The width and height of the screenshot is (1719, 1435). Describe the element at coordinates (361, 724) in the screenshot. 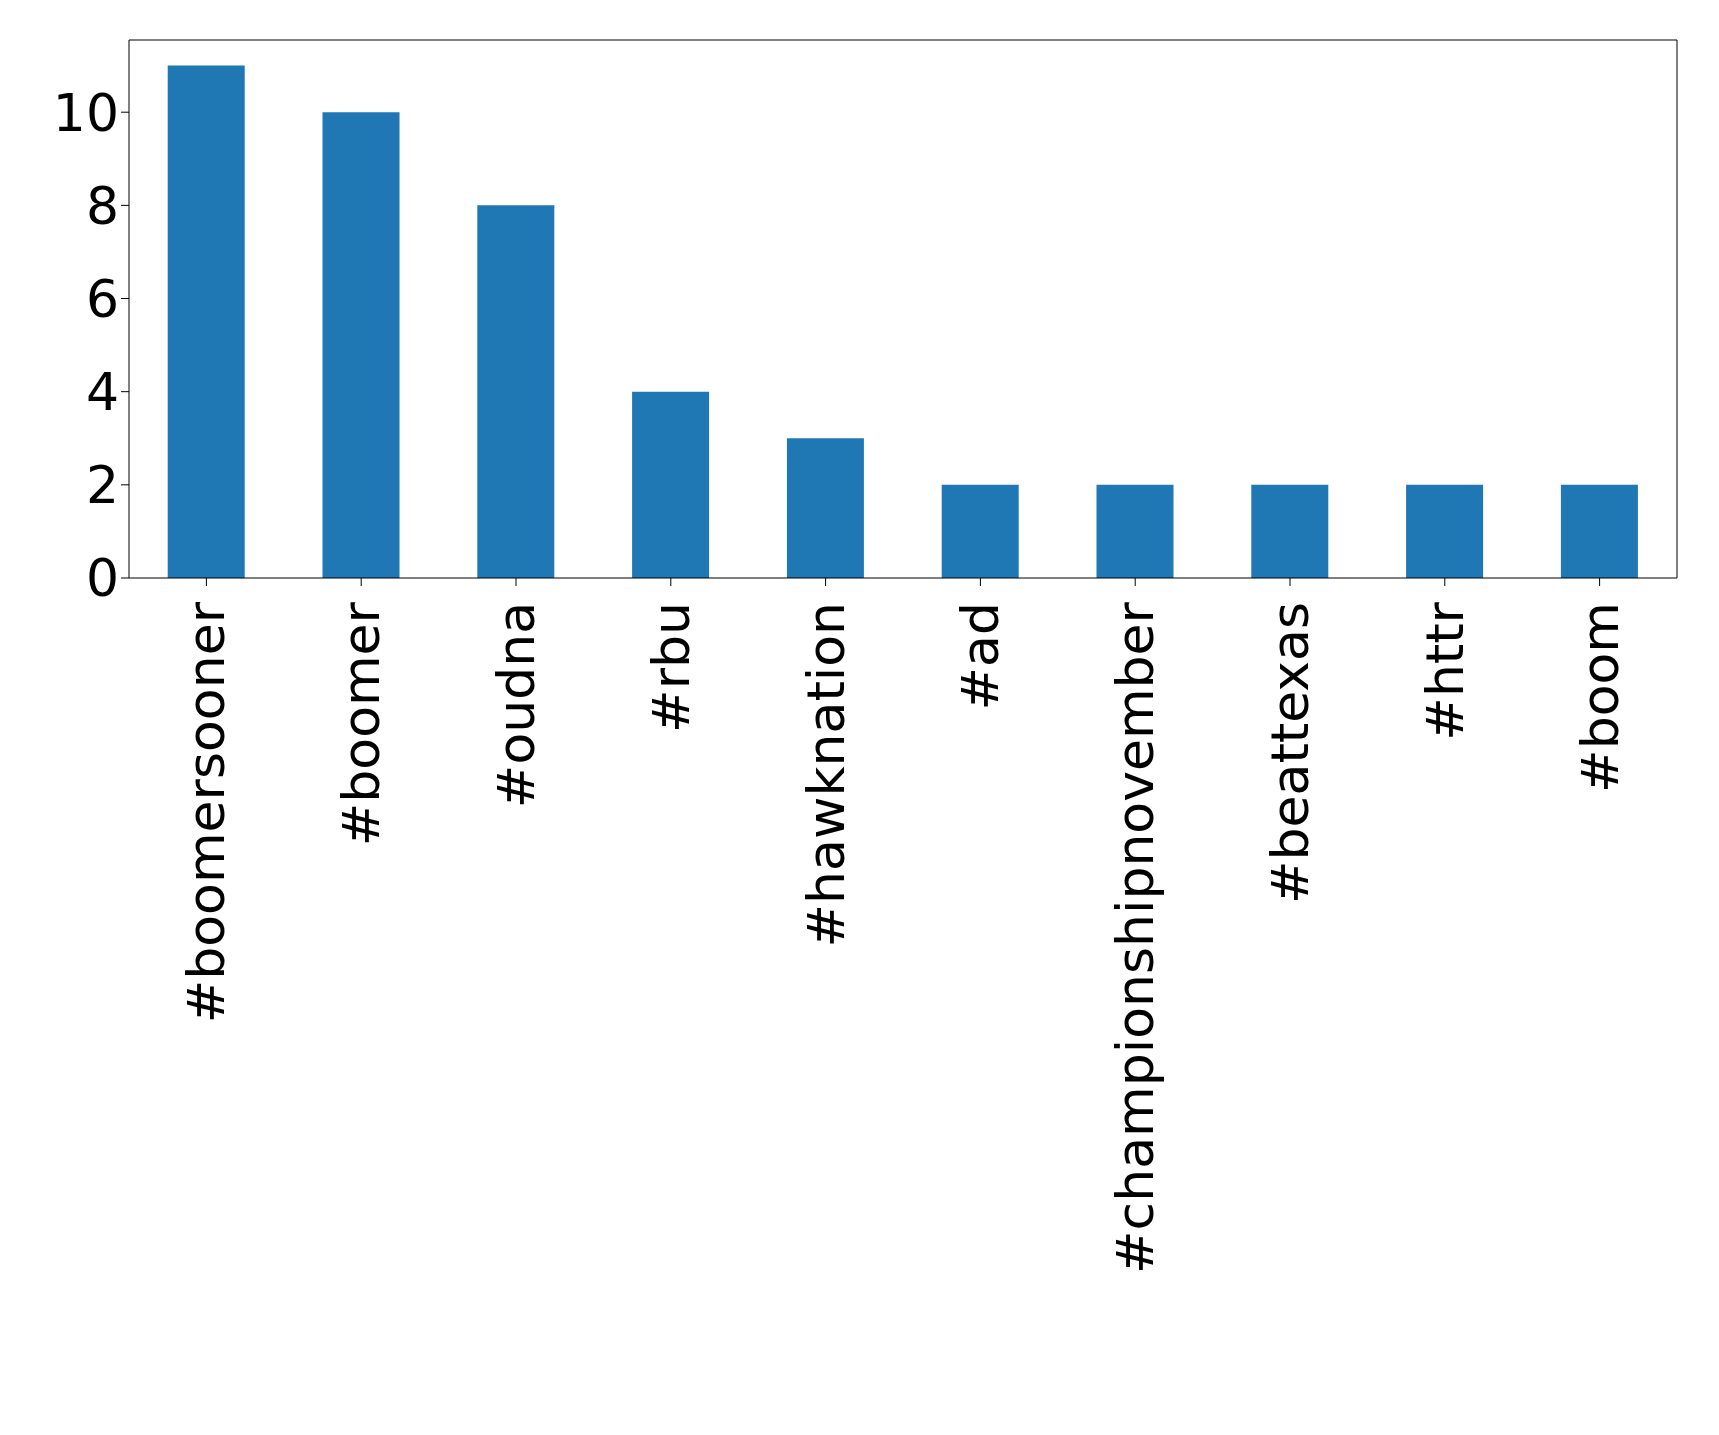

I see `x-tick-label: #boomer` at that location.